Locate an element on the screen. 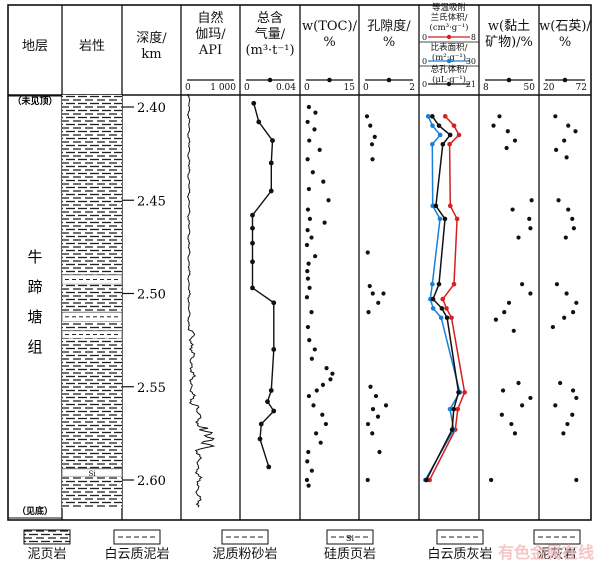 The width and height of the screenshot is (600, 565). header-clay: w(黏土矿物)/% is located at coordinates (509, 34).